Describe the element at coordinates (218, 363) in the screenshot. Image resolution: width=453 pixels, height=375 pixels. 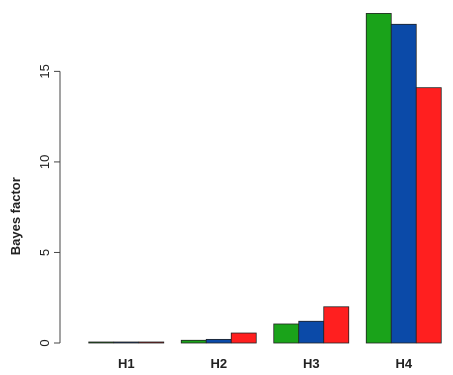
I see `x-tick-label: H2` at that location.